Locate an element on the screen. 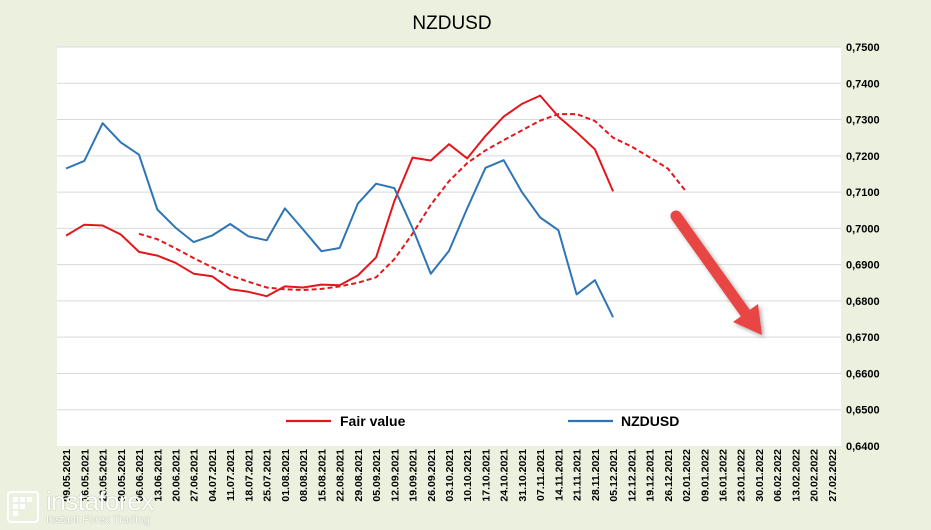 This screenshot has width=931, height=530. y-tick-label: 0,7500 is located at coordinates (863, 48).